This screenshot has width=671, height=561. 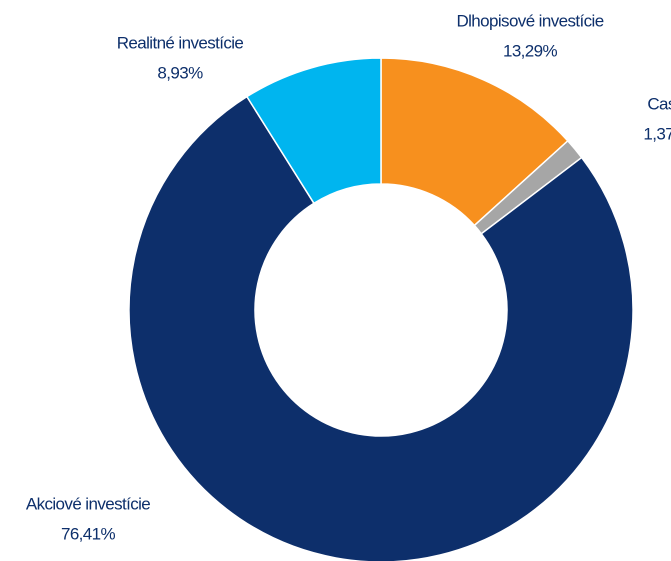 What do you see at coordinates (180, 42) in the screenshot?
I see `slice-label: Realitné investície` at bounding box center [180, 42].